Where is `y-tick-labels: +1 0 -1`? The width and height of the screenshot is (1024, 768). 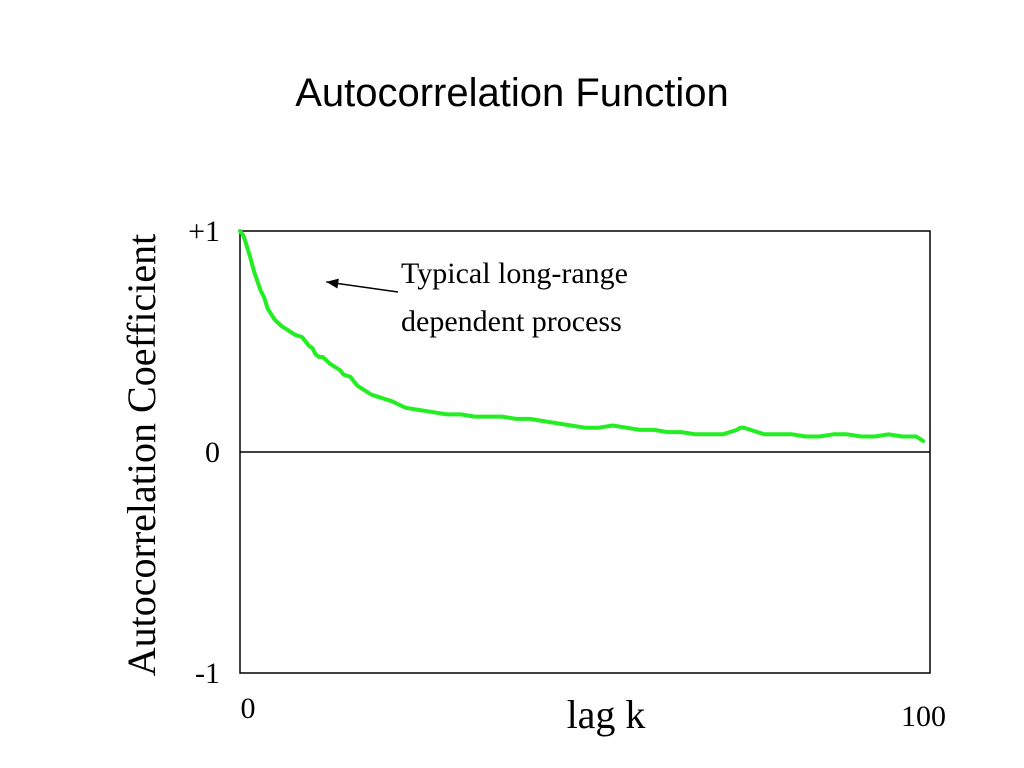 y-tick-labels: +1 0 -1 is located at coordinates (204, 452).